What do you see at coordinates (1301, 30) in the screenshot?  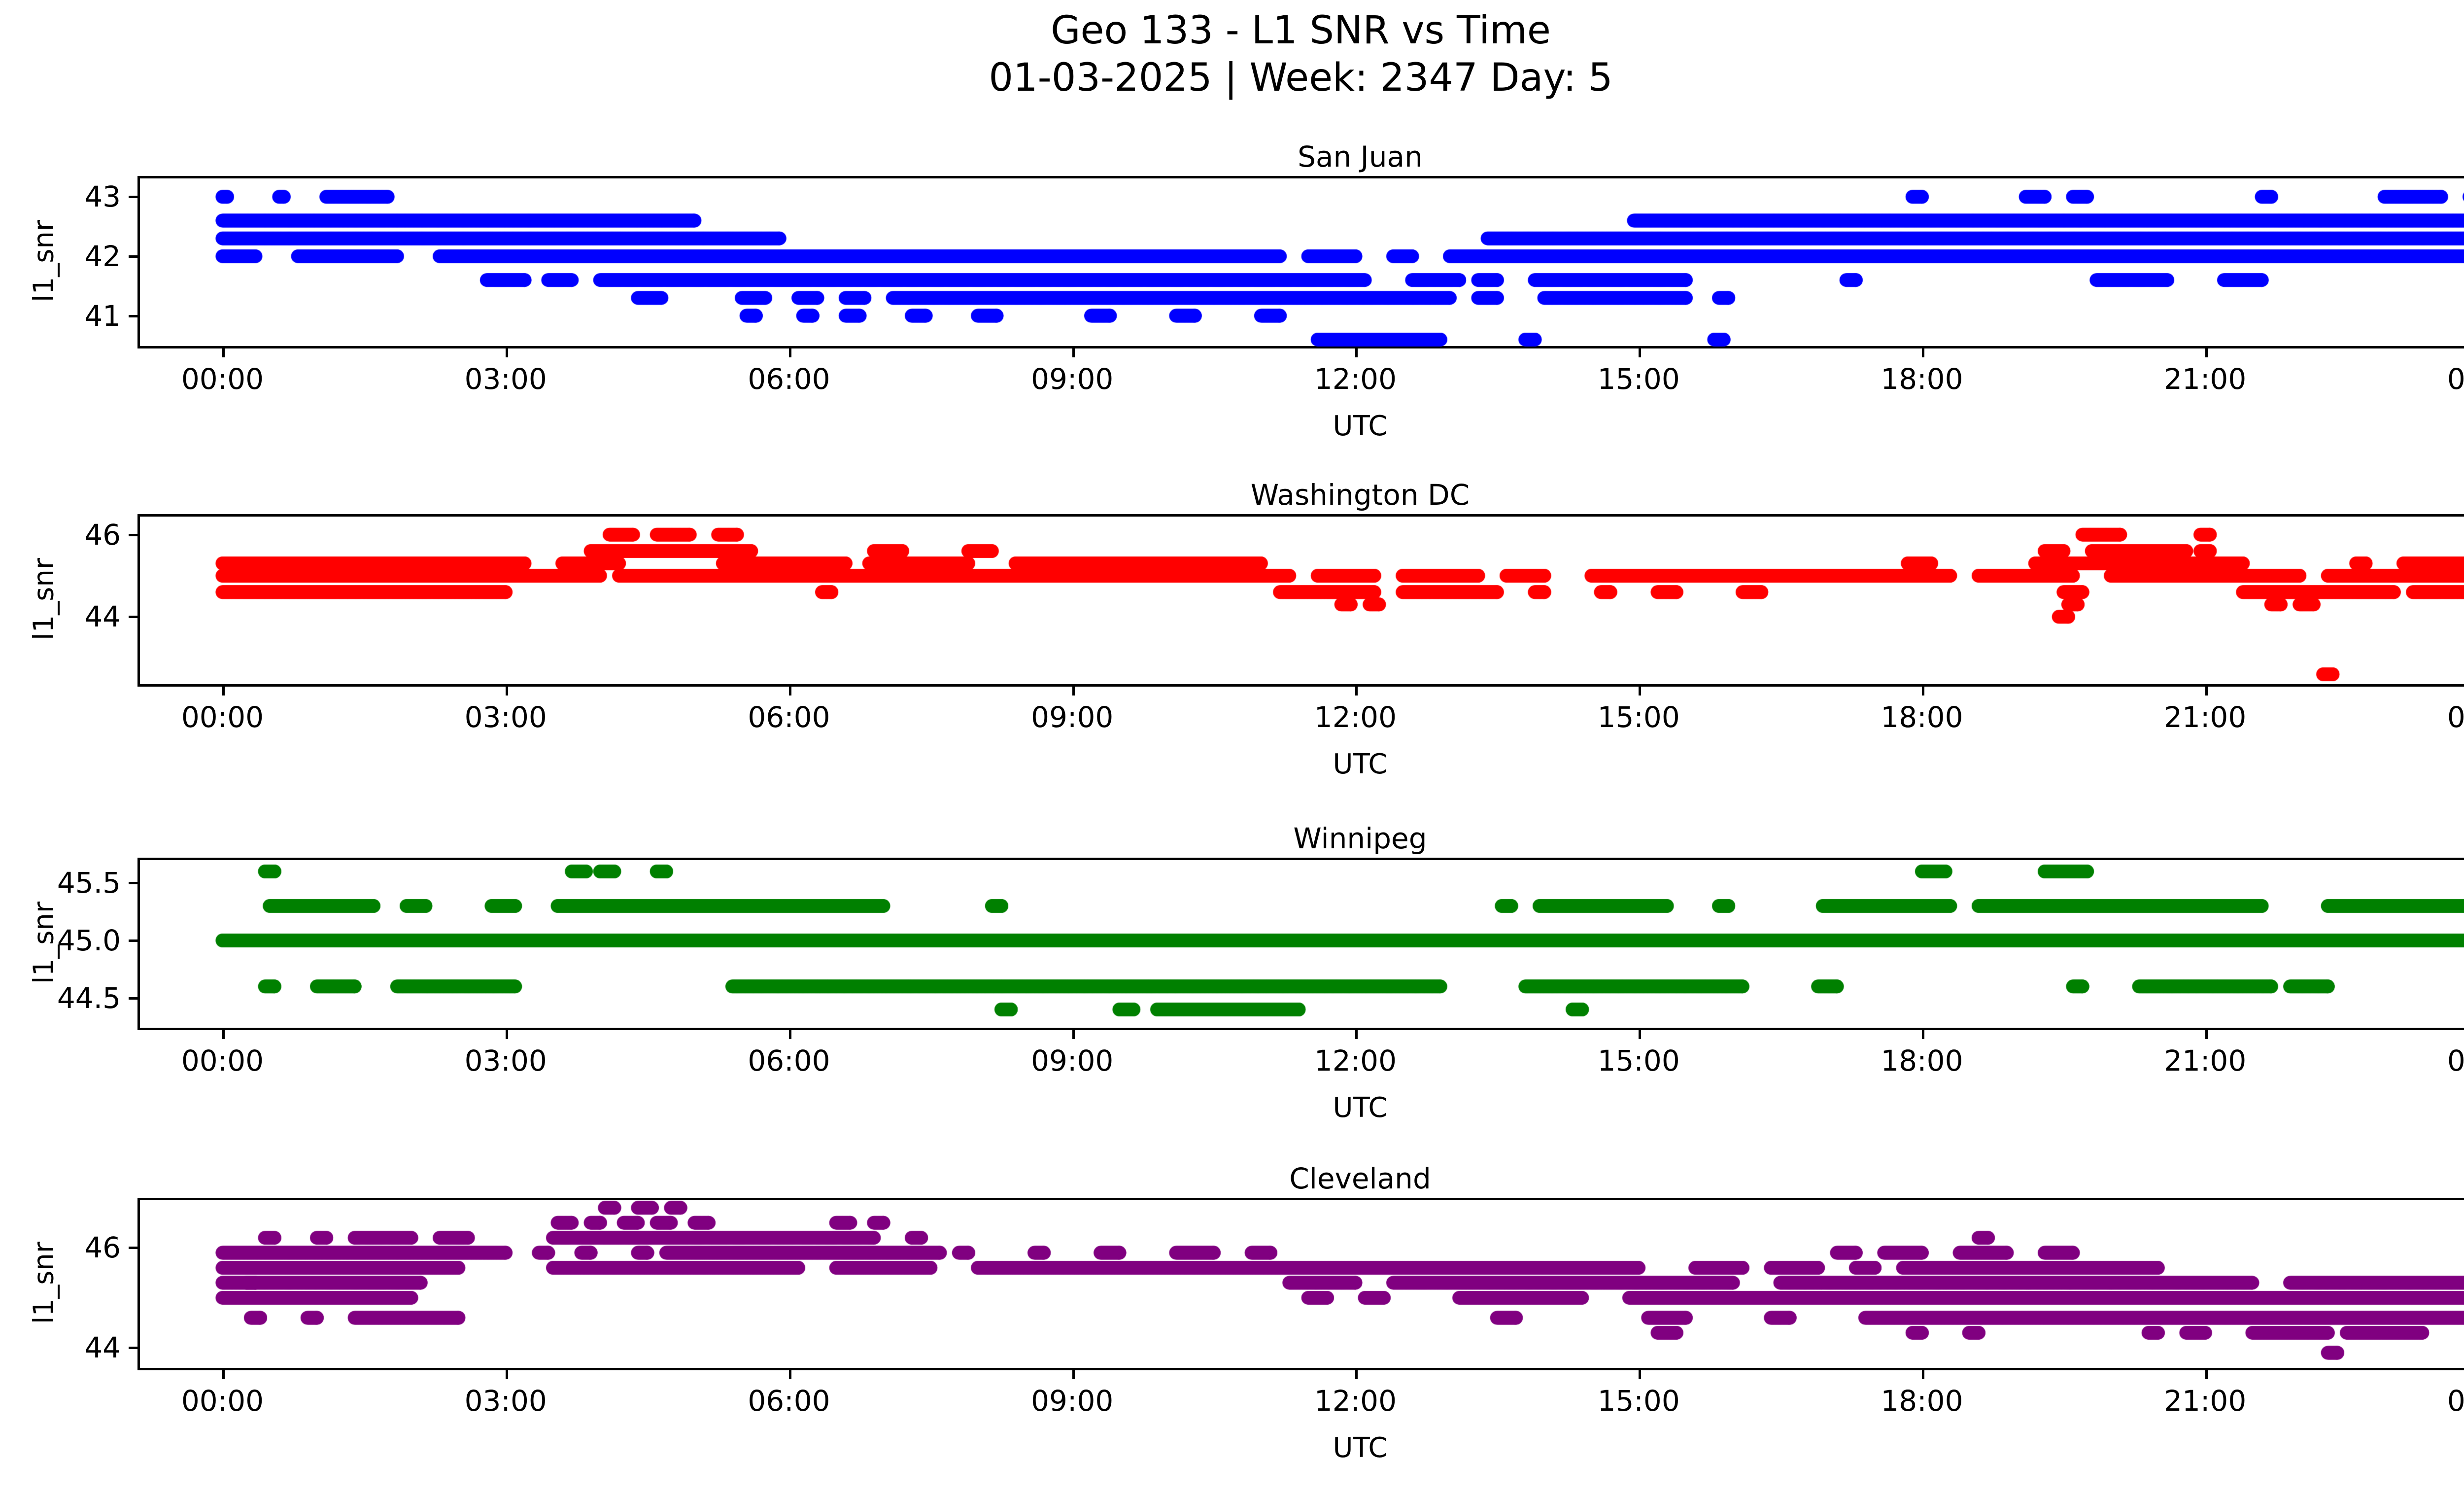 I see `figure-suptitle-line1: Geo 133 - L1 SNR vs Time` at bounding box center [1301, 30].